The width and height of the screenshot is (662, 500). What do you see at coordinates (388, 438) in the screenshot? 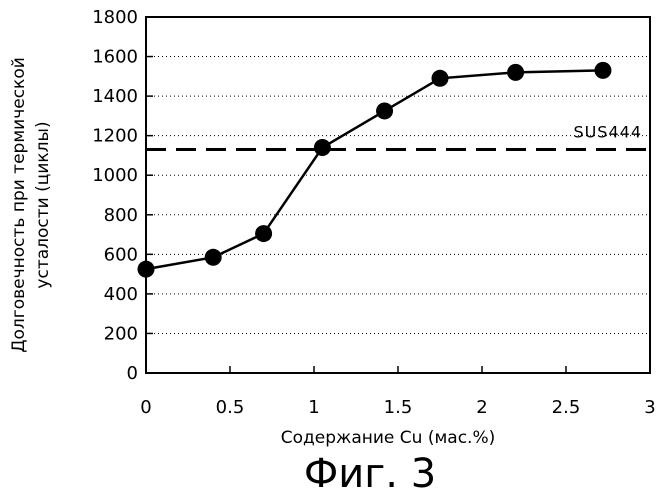
I see `x-axis-label: Содержание Cu (мас.%)` at bounding box center [388, 438].